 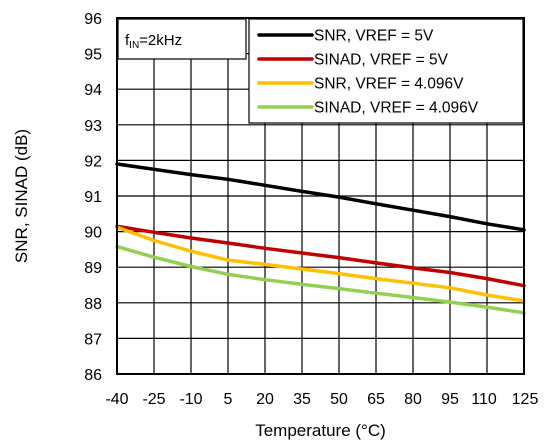 What do you see at coordinates (389, 84) in the screenshot?
I see `legend-label: SNR, VREF = 4.096V` at bounding box center [389, 84].